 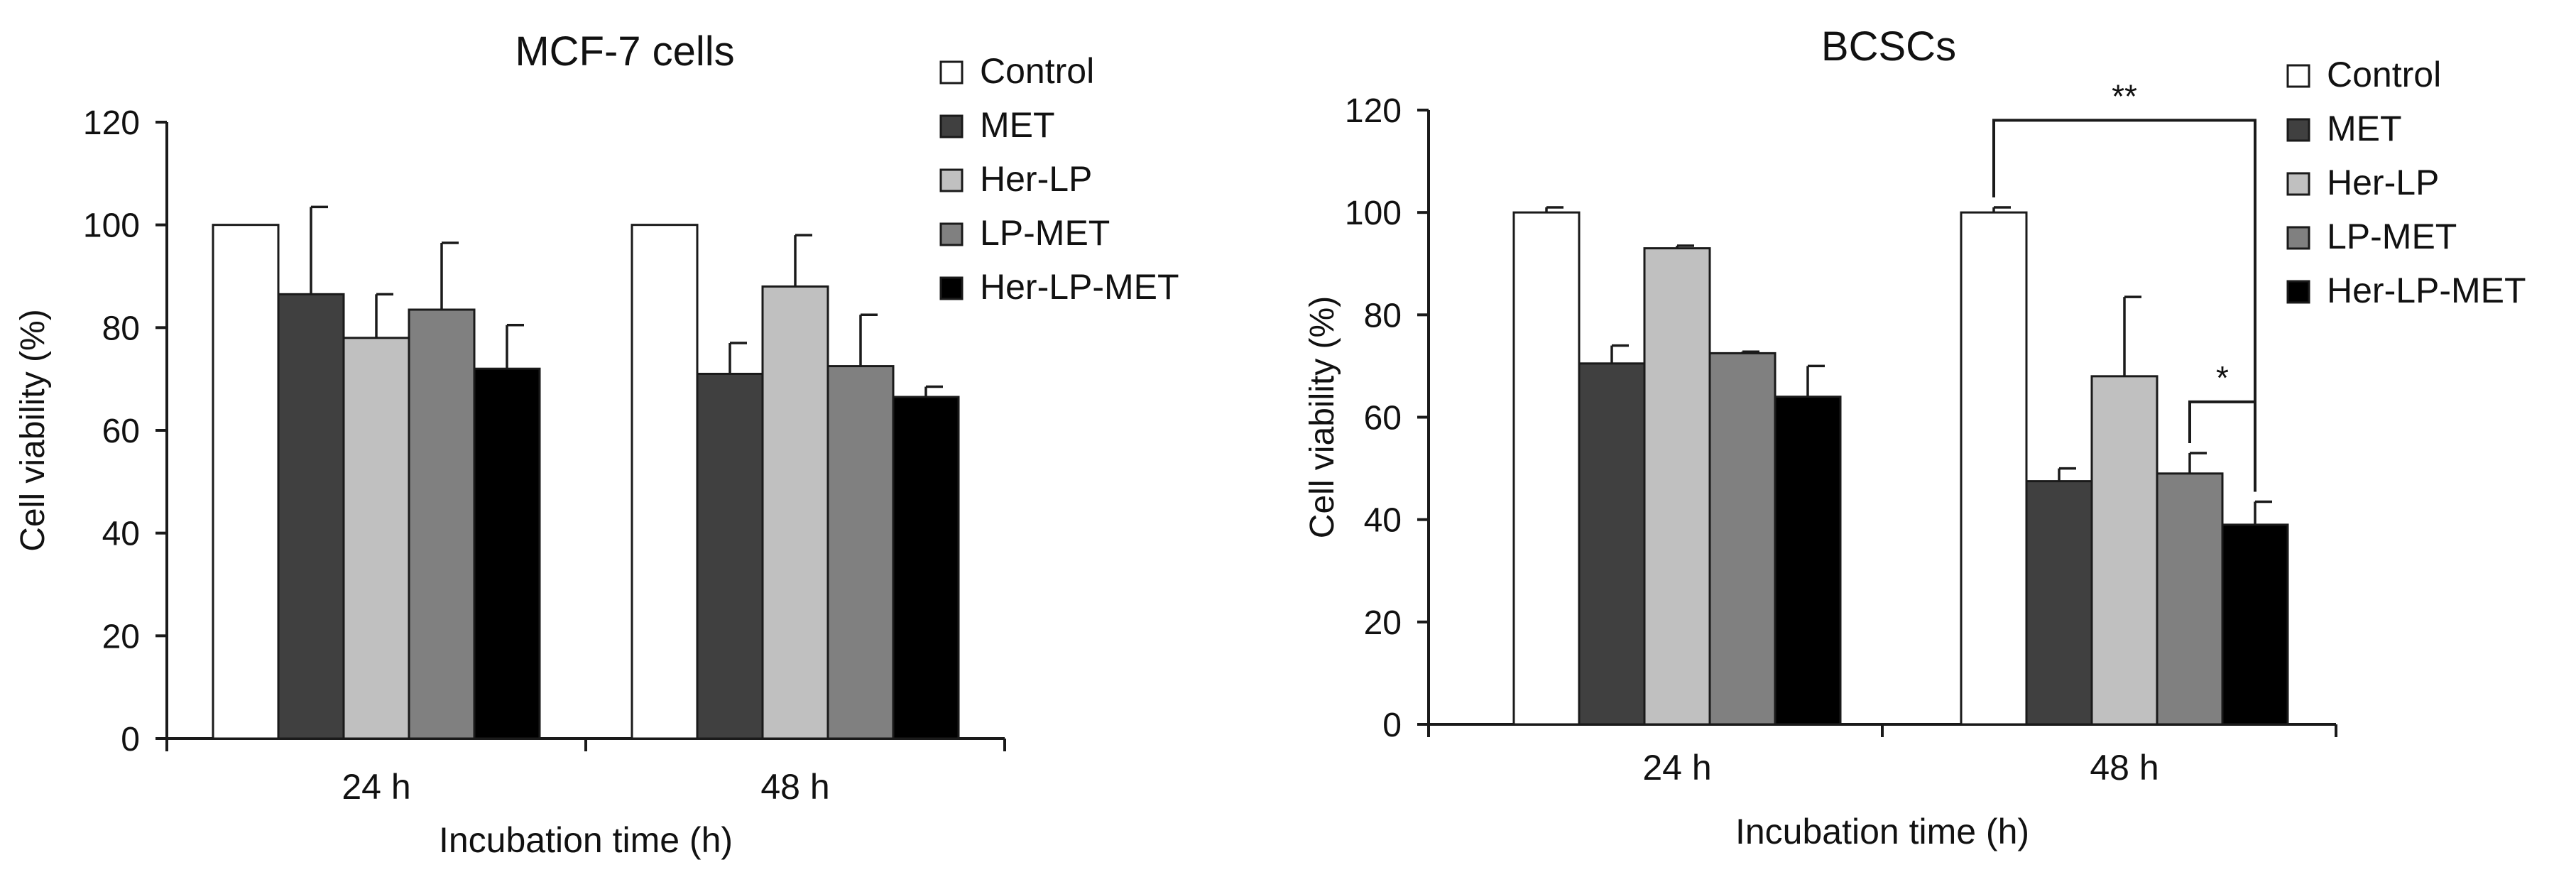 I want to click on significance-label: *, so click(x=2222, y=377).